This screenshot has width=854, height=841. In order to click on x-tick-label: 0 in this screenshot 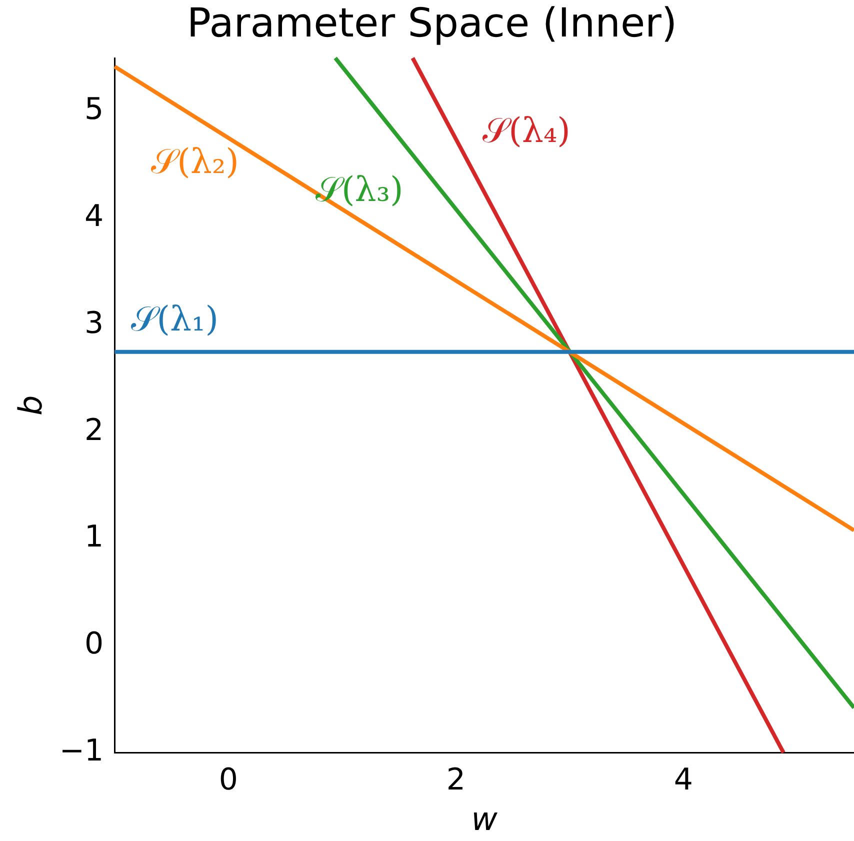, I will do `click(228, 780)`.